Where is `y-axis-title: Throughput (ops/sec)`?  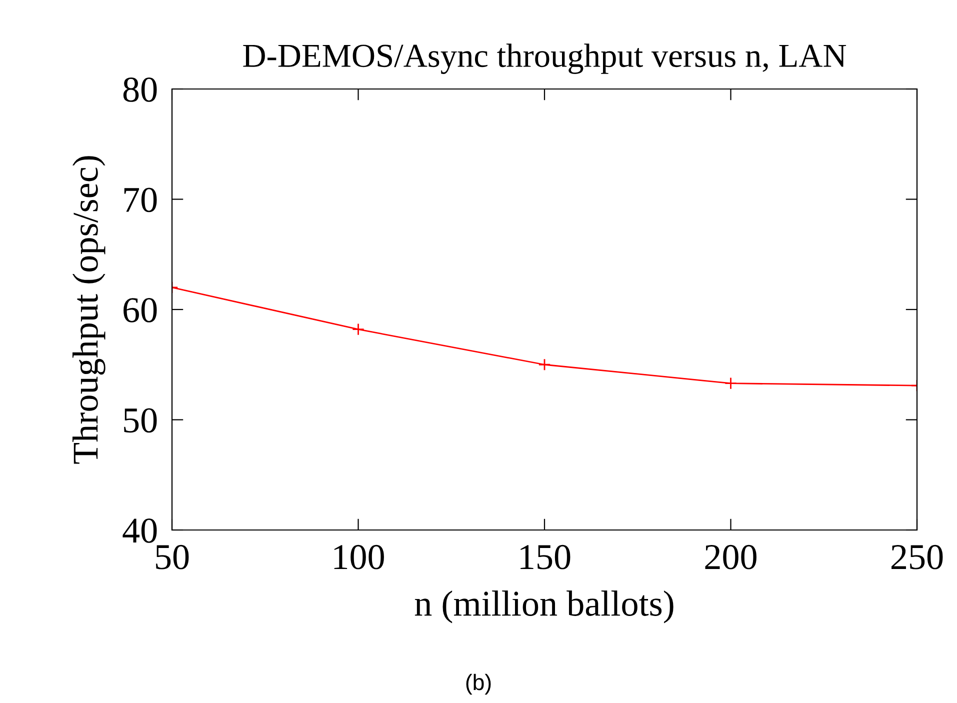 y-axis-title: Throughput (ops/sec) is located at coordinates (89, 310).